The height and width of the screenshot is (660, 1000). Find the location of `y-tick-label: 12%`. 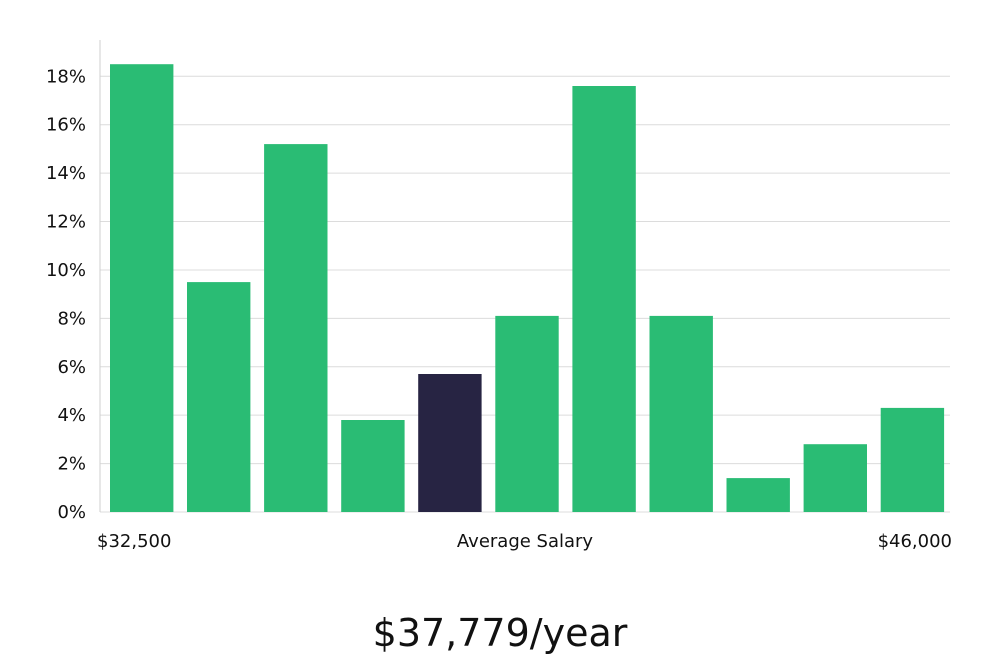

y-tick-label: 12% is located at coordinates (66, 222).